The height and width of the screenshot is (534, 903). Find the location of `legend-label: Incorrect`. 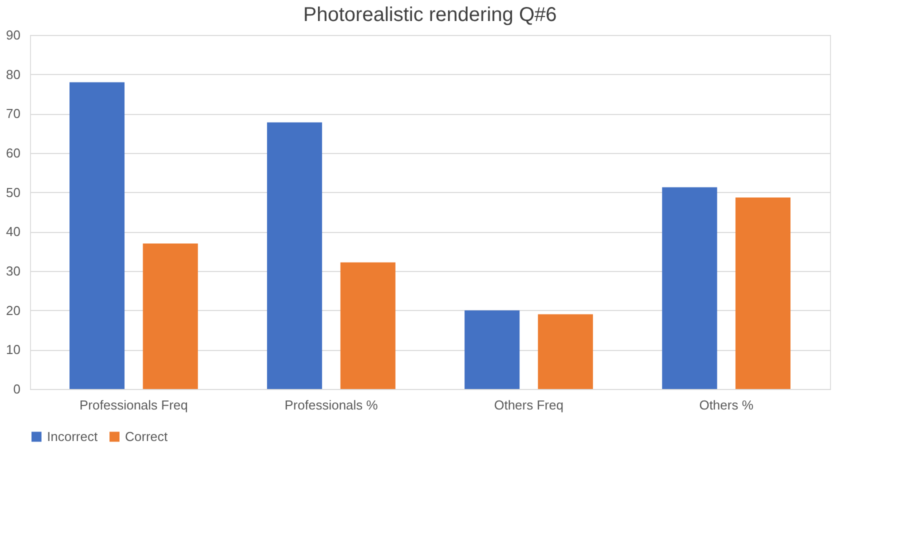

legend-label: Incorrect is located at coordinates (72, 436).